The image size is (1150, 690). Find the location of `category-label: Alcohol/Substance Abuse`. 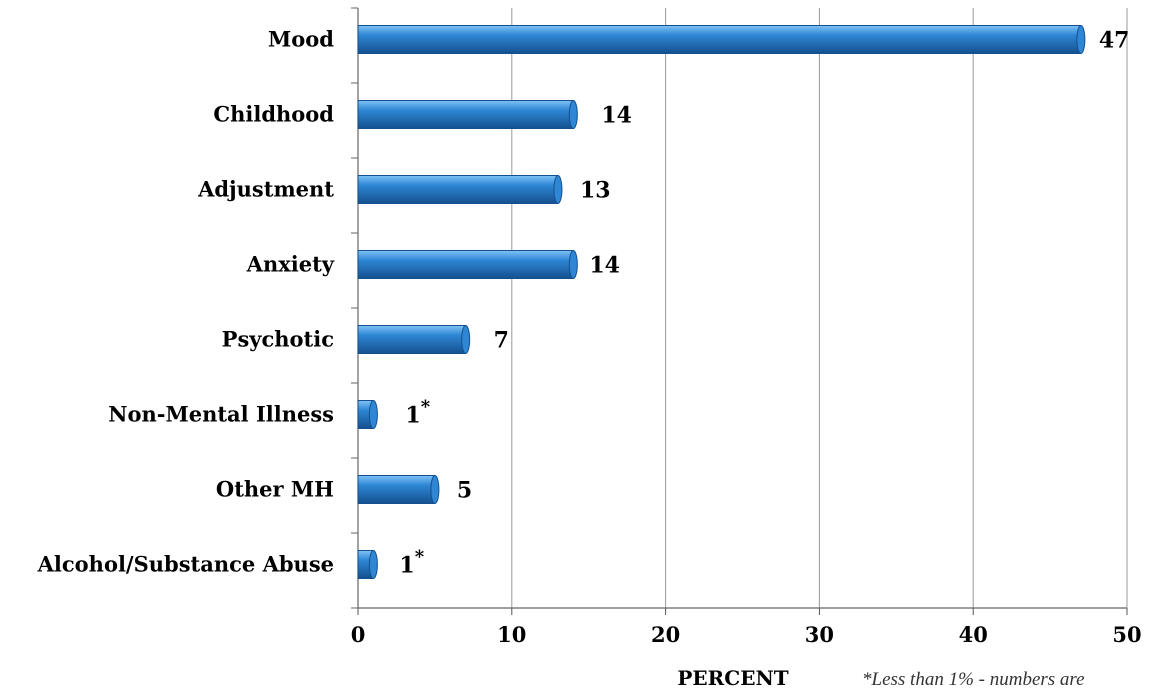

category-label: Alcohol/Substance Abuse is located at coordinates (185, 564).